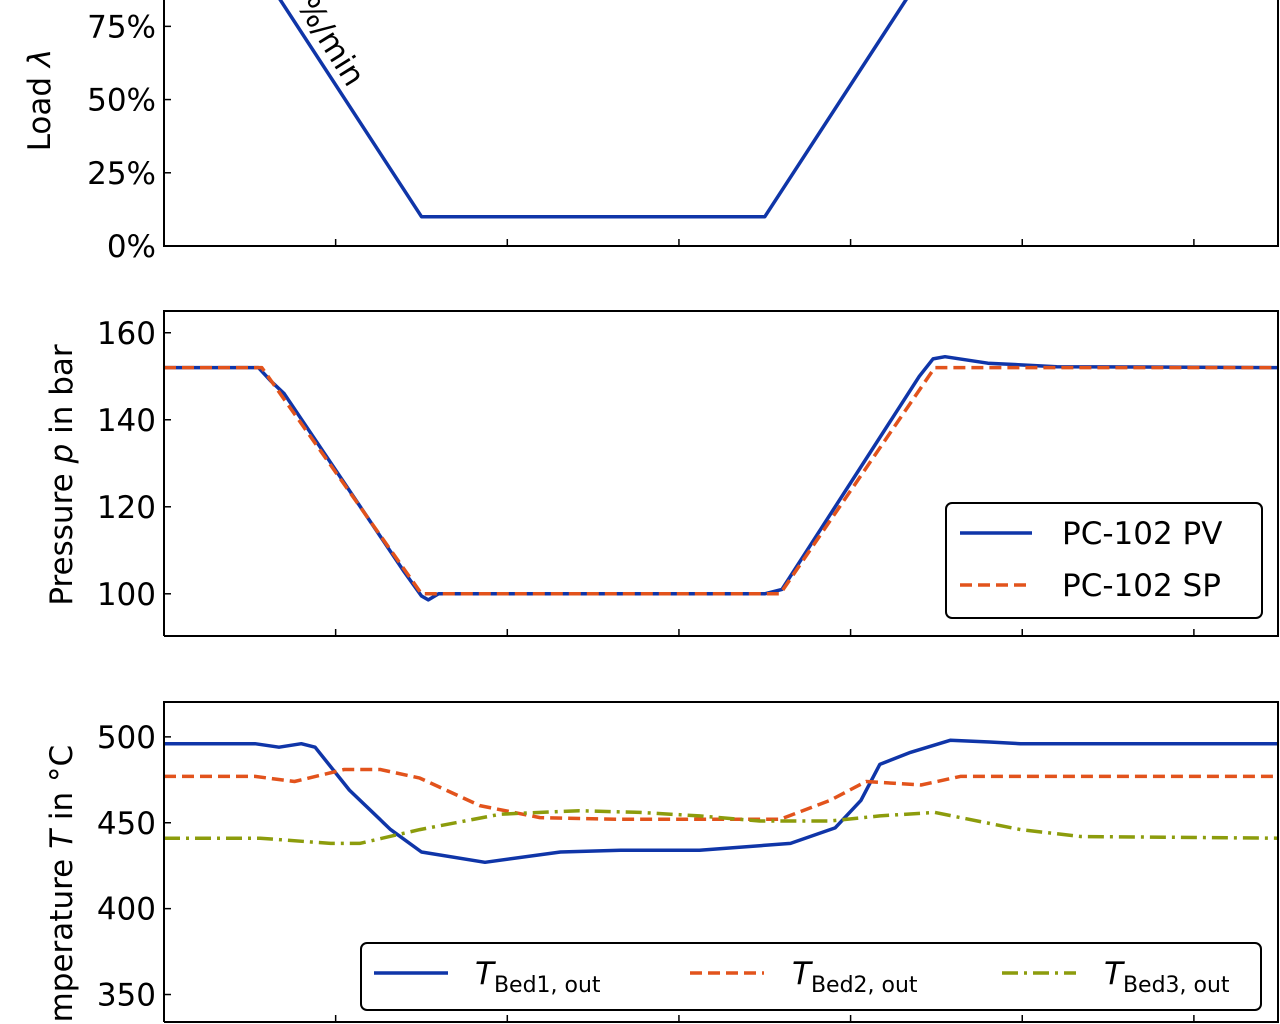 Image resolution: width=1280 pixels, height=1024 pixels. I want to click on y-tick-label: 140, so click(126, 421).